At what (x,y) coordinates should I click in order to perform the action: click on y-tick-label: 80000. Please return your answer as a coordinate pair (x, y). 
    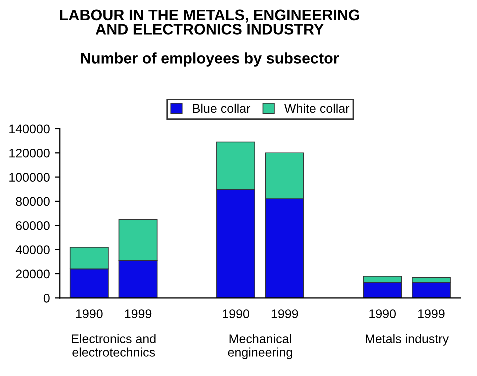
    Looking at the image, I should click on (33, 201).